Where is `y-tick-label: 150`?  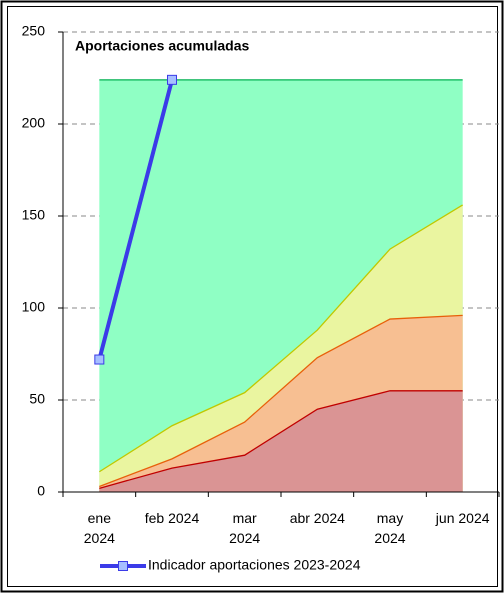
y-tick-label: 150 is located at coordinates (34, 215).